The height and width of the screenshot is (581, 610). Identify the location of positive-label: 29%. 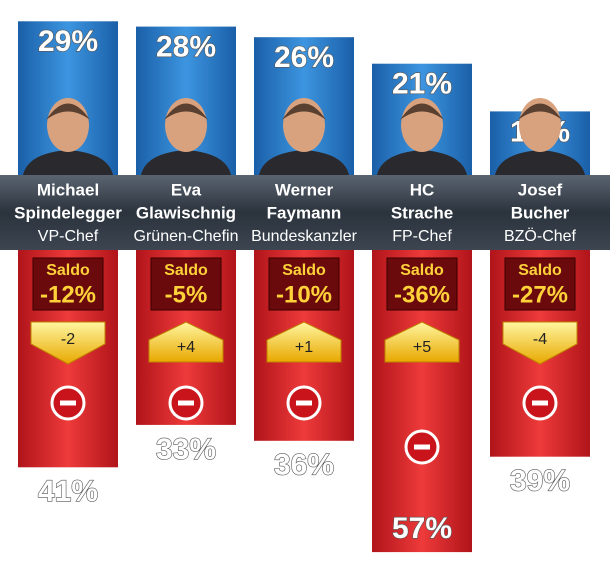
(68, 41).